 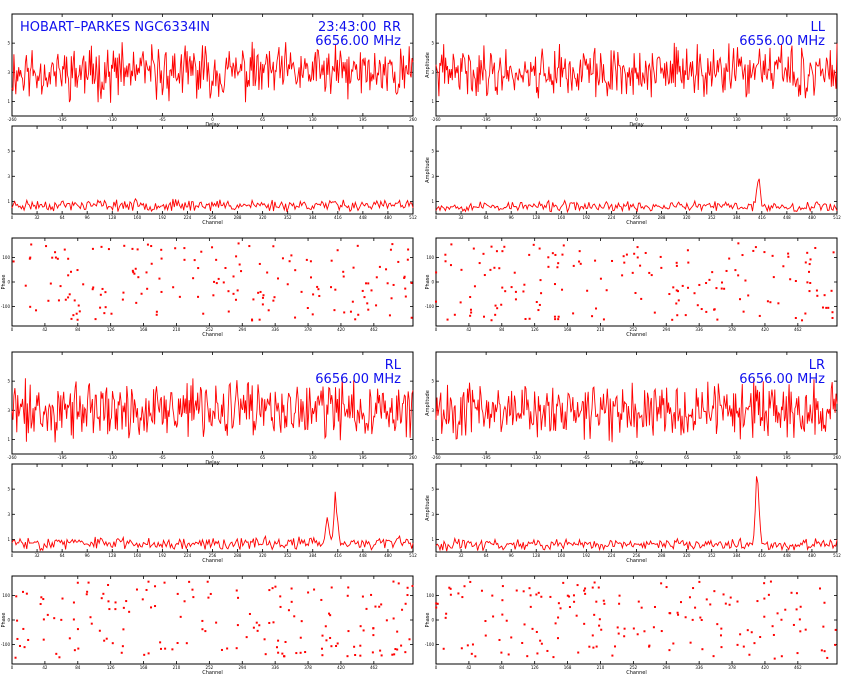 What do you see at coordinates (586, 119) in the screenshot?
I see `x-tick-label: -65` at bounding box center [586, 119].